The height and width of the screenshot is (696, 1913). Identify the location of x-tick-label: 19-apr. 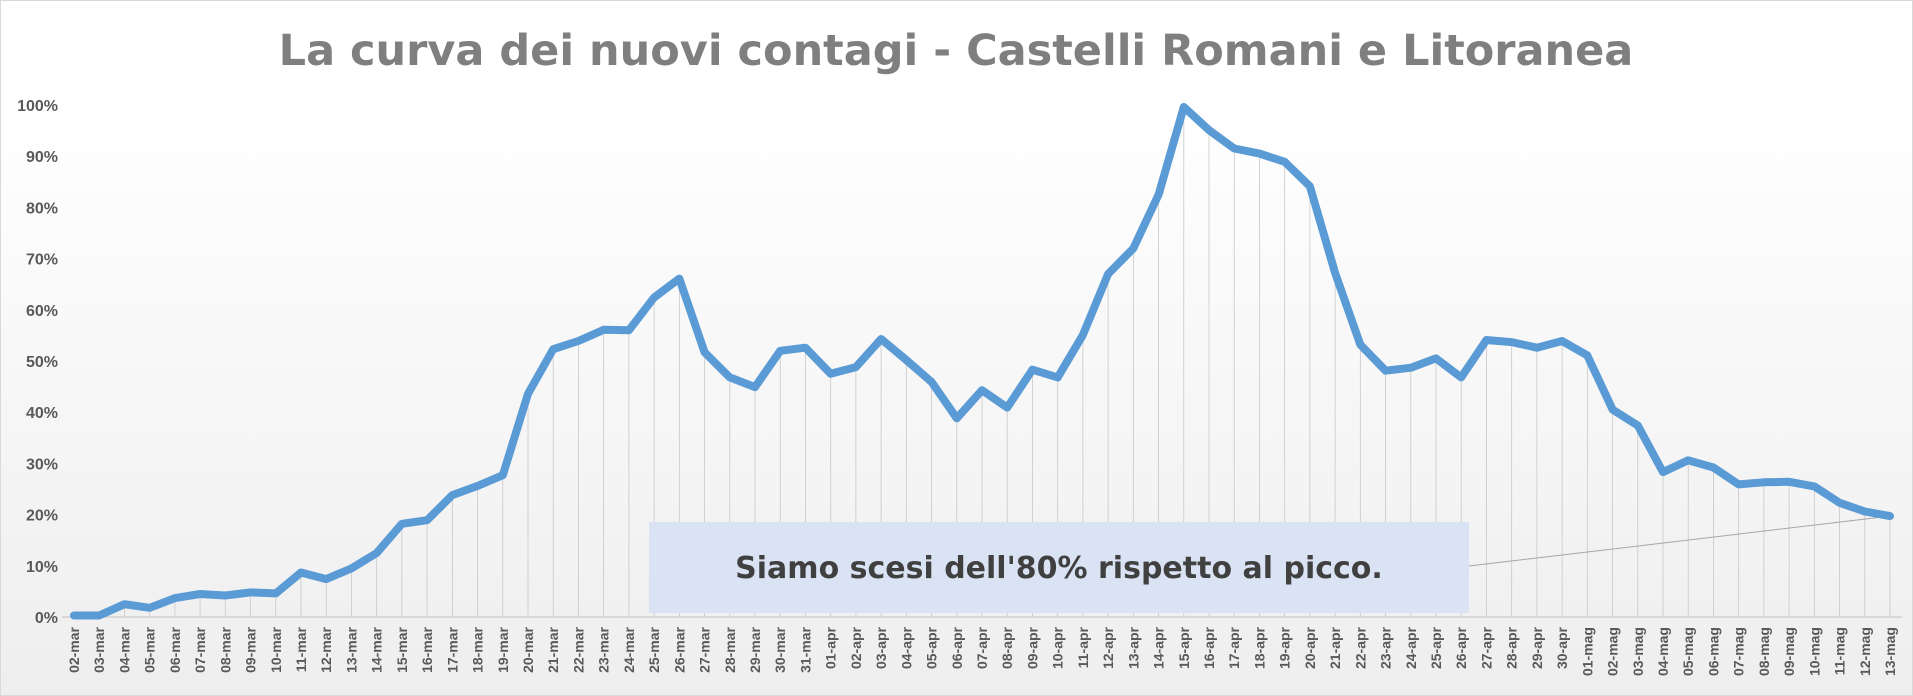
(1285, 647).